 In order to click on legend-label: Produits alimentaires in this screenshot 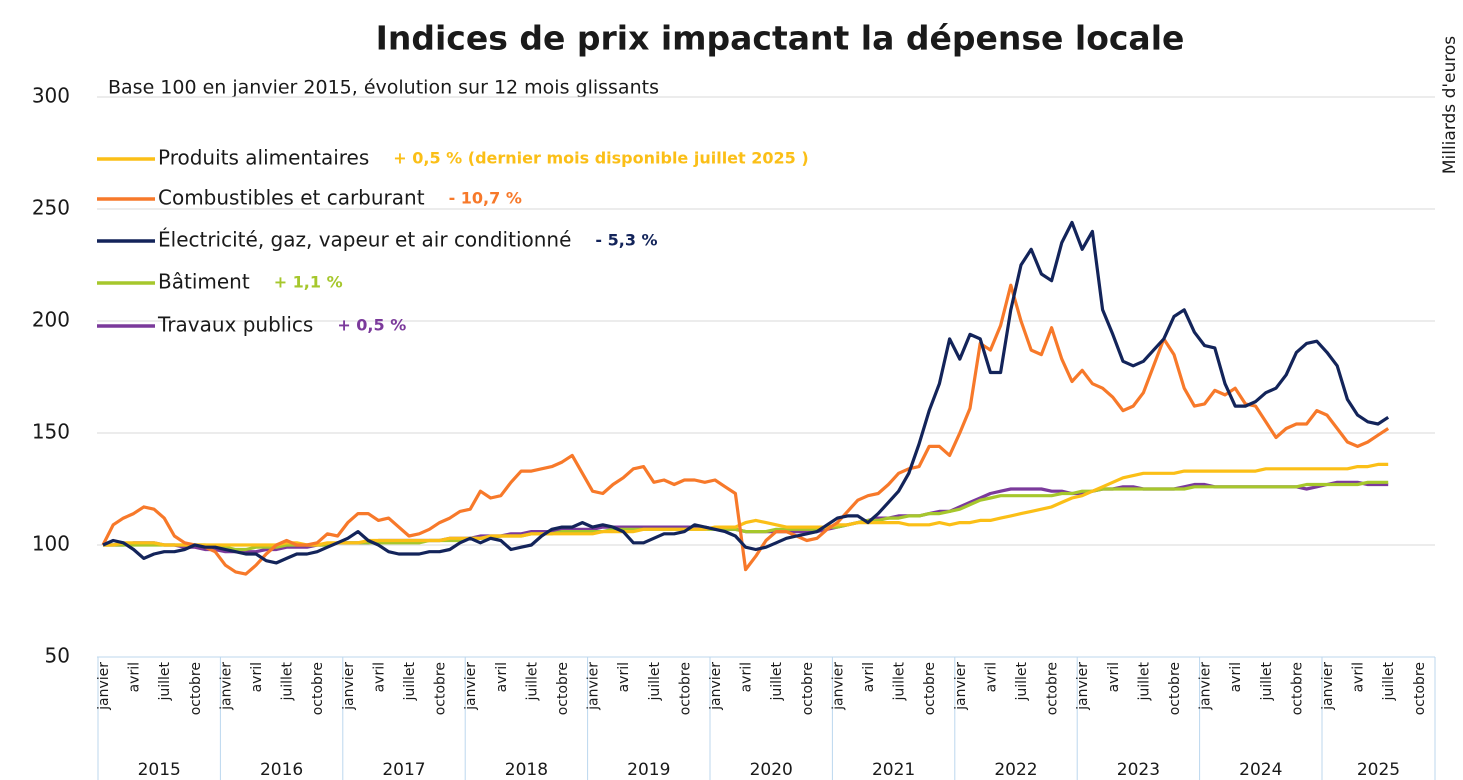, I will do `click(263, 158)`.